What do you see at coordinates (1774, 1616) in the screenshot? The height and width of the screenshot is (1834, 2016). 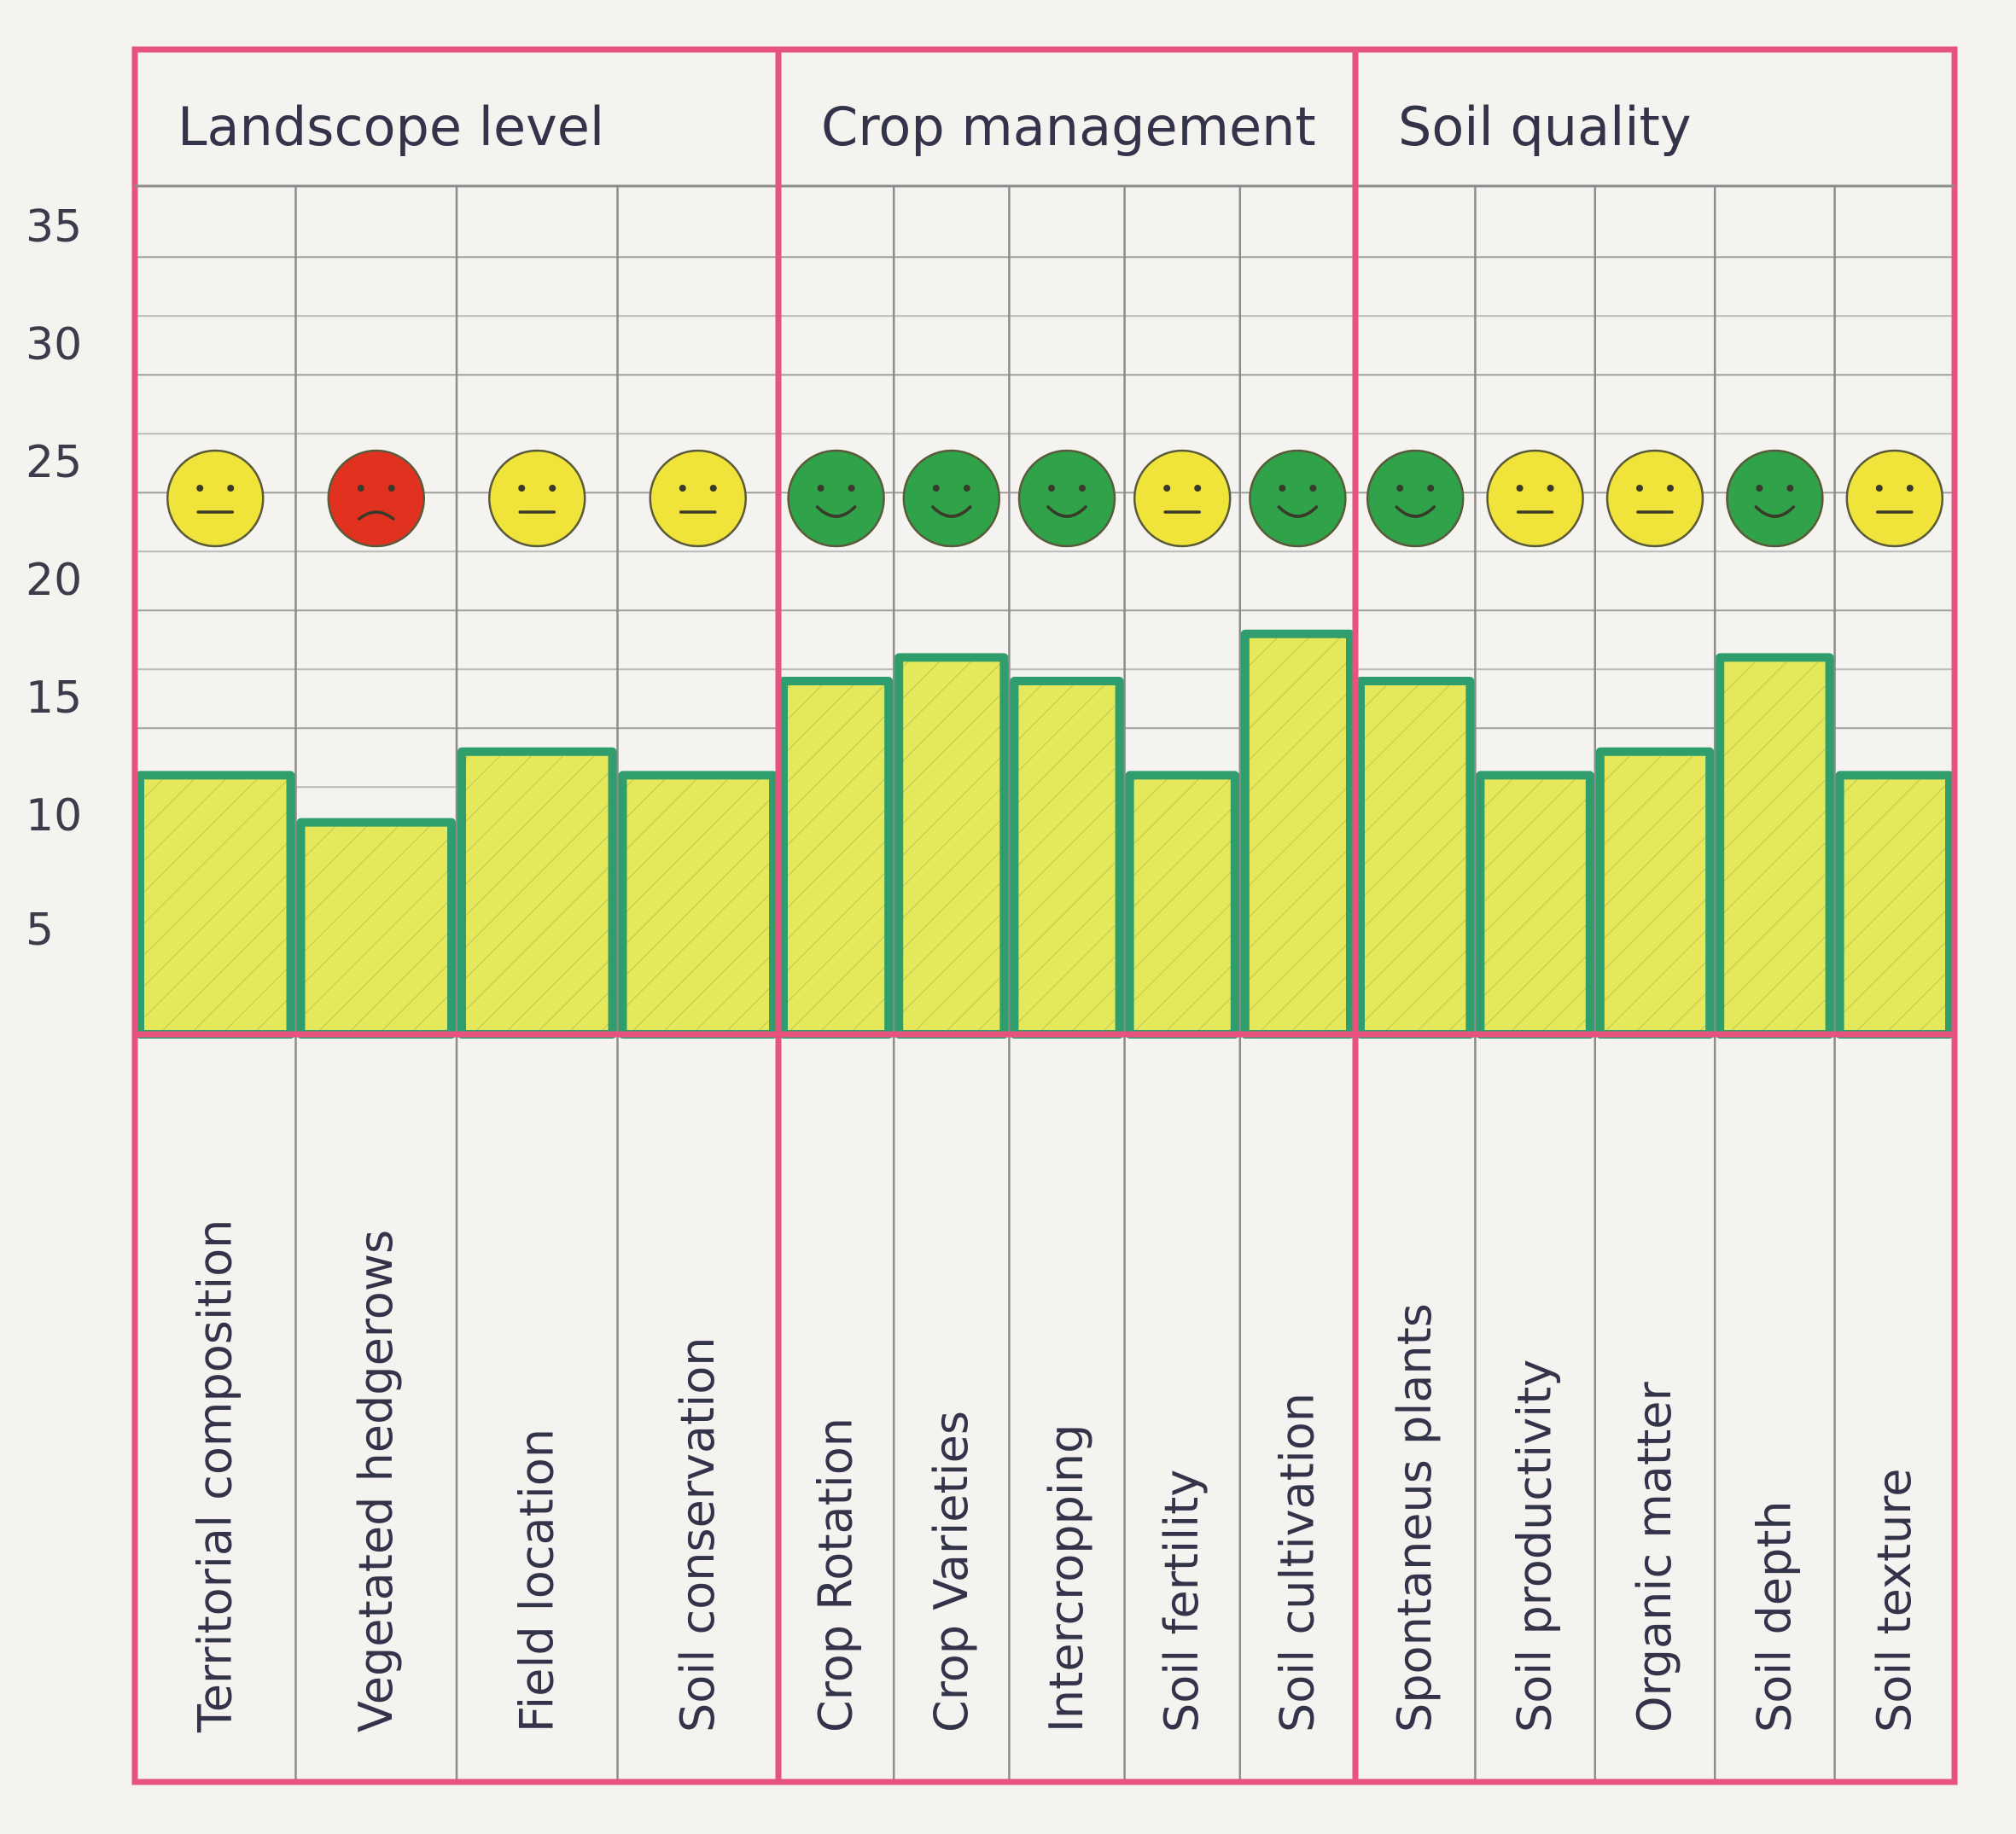 I see `x-label-soil-depth: Soil depth` at bounding box center [1774, 1616].